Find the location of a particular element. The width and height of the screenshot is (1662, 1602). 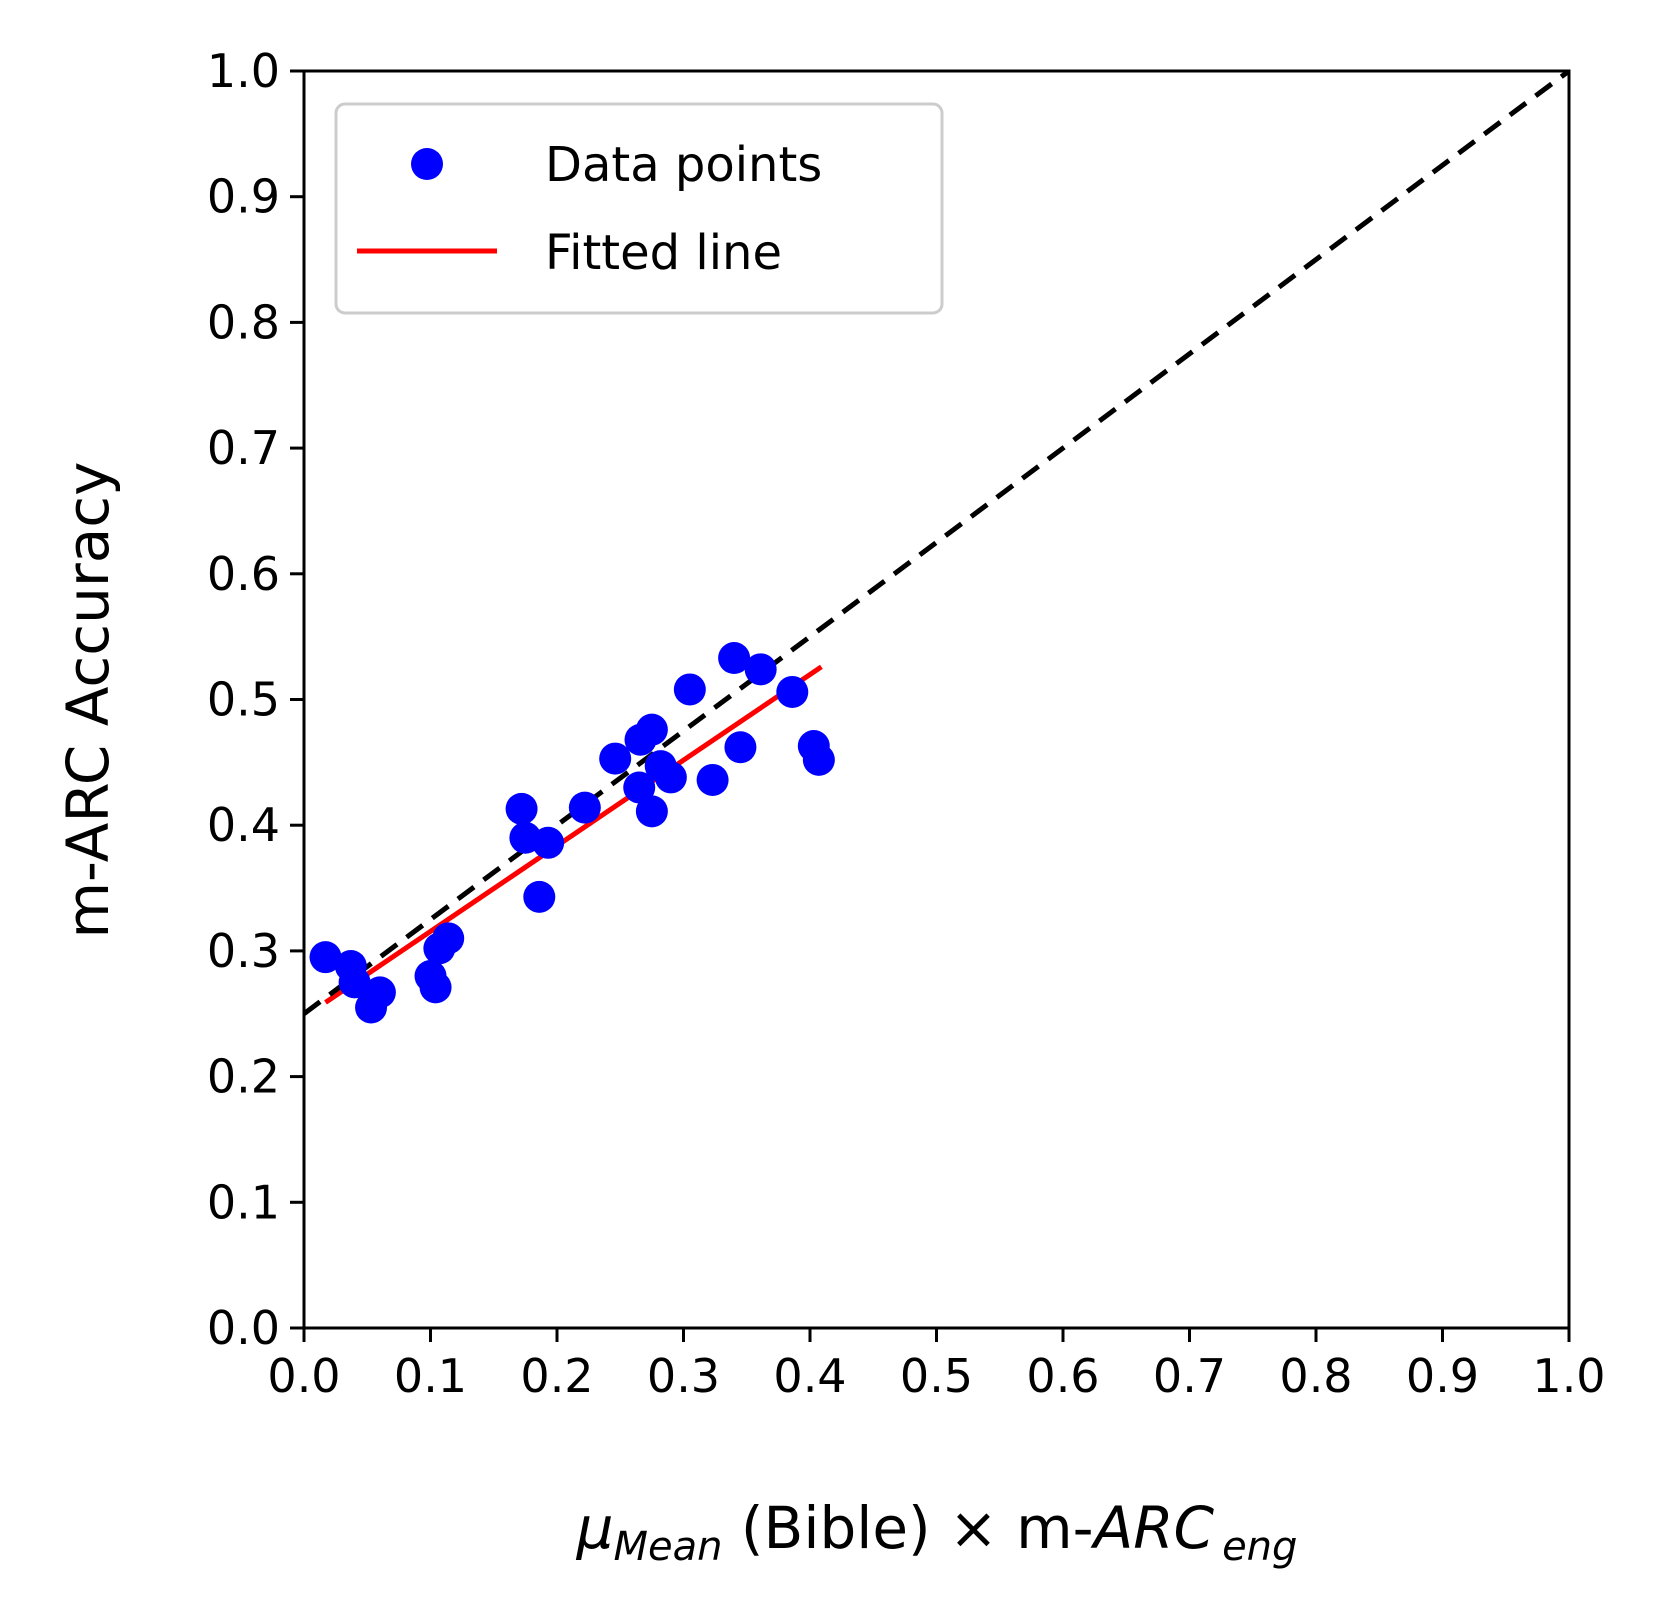

x-tick-label: 0.6 is located at coordinates (1062, 1376).